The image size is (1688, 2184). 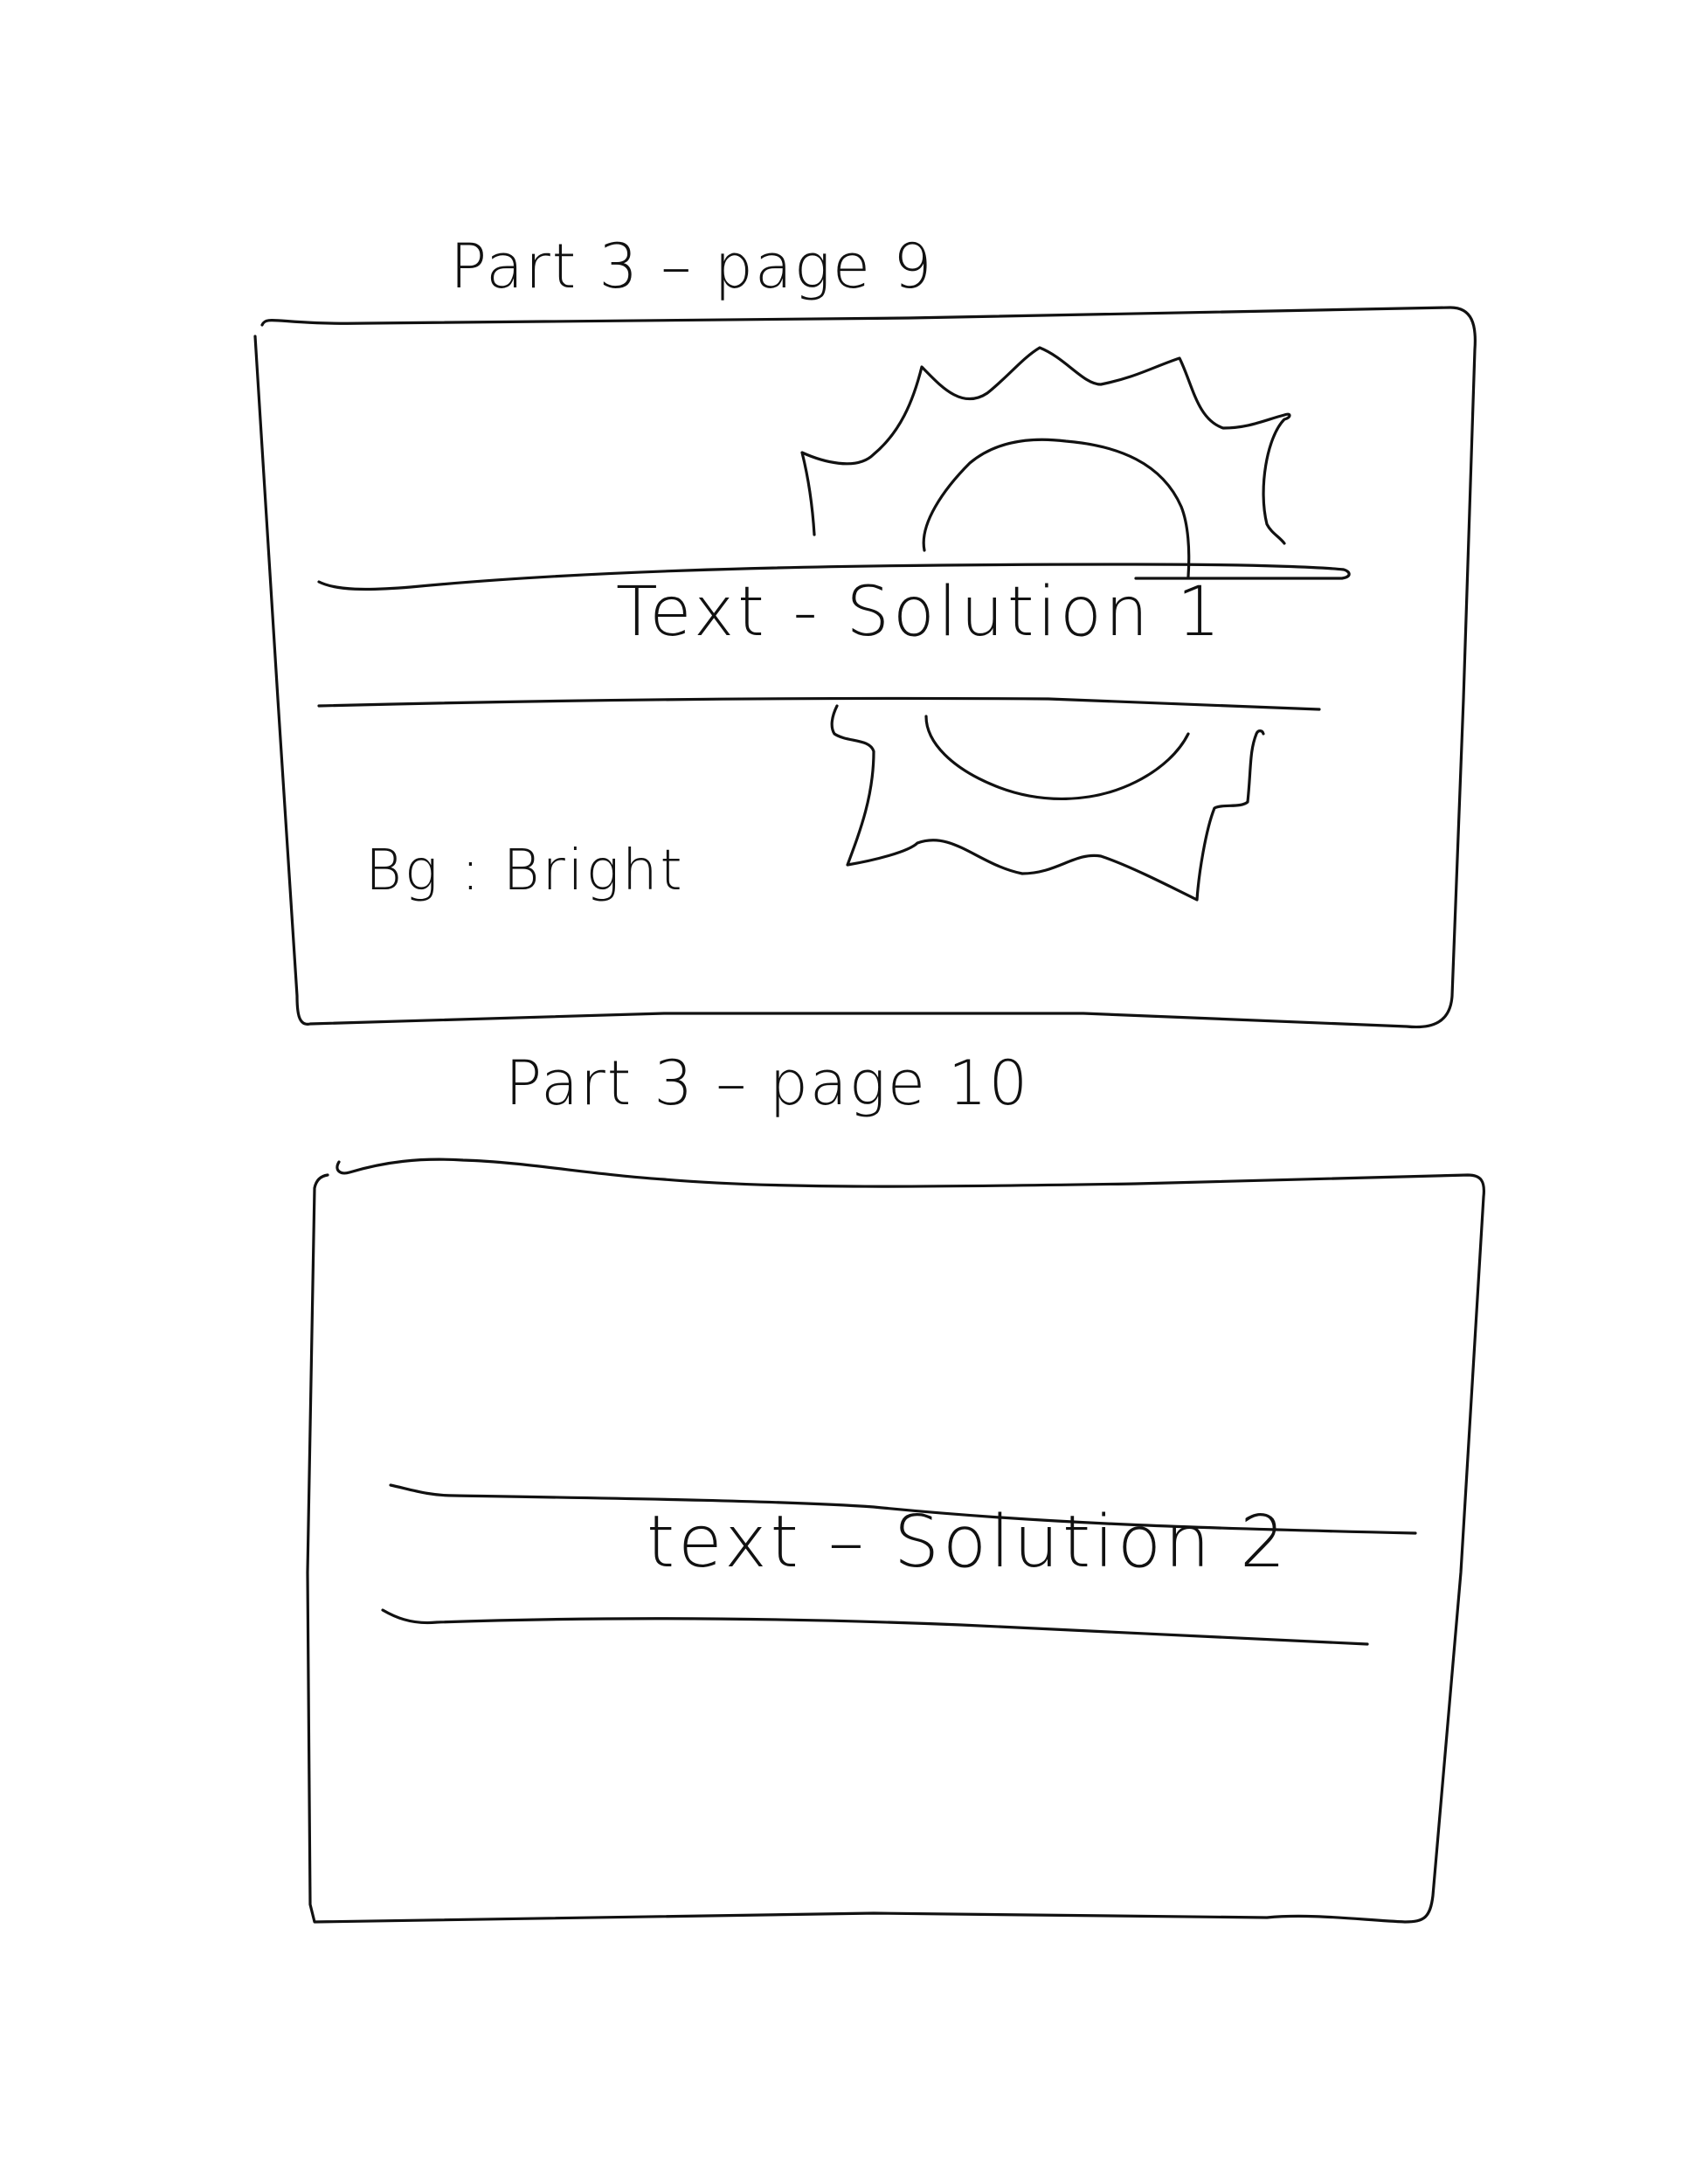 What do you see at coordinates (1047, 803) in the screenshot?
I see `sun-rays-lower` at bounding box center [1047, 803].